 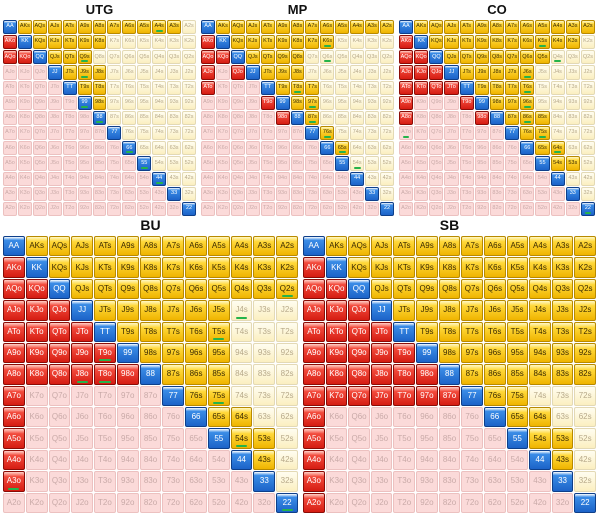 What do you see at coordinates (69, 148) in the screenshot?
I see `hand-cell-t6o: T6o` at bounding box center [69, 148].